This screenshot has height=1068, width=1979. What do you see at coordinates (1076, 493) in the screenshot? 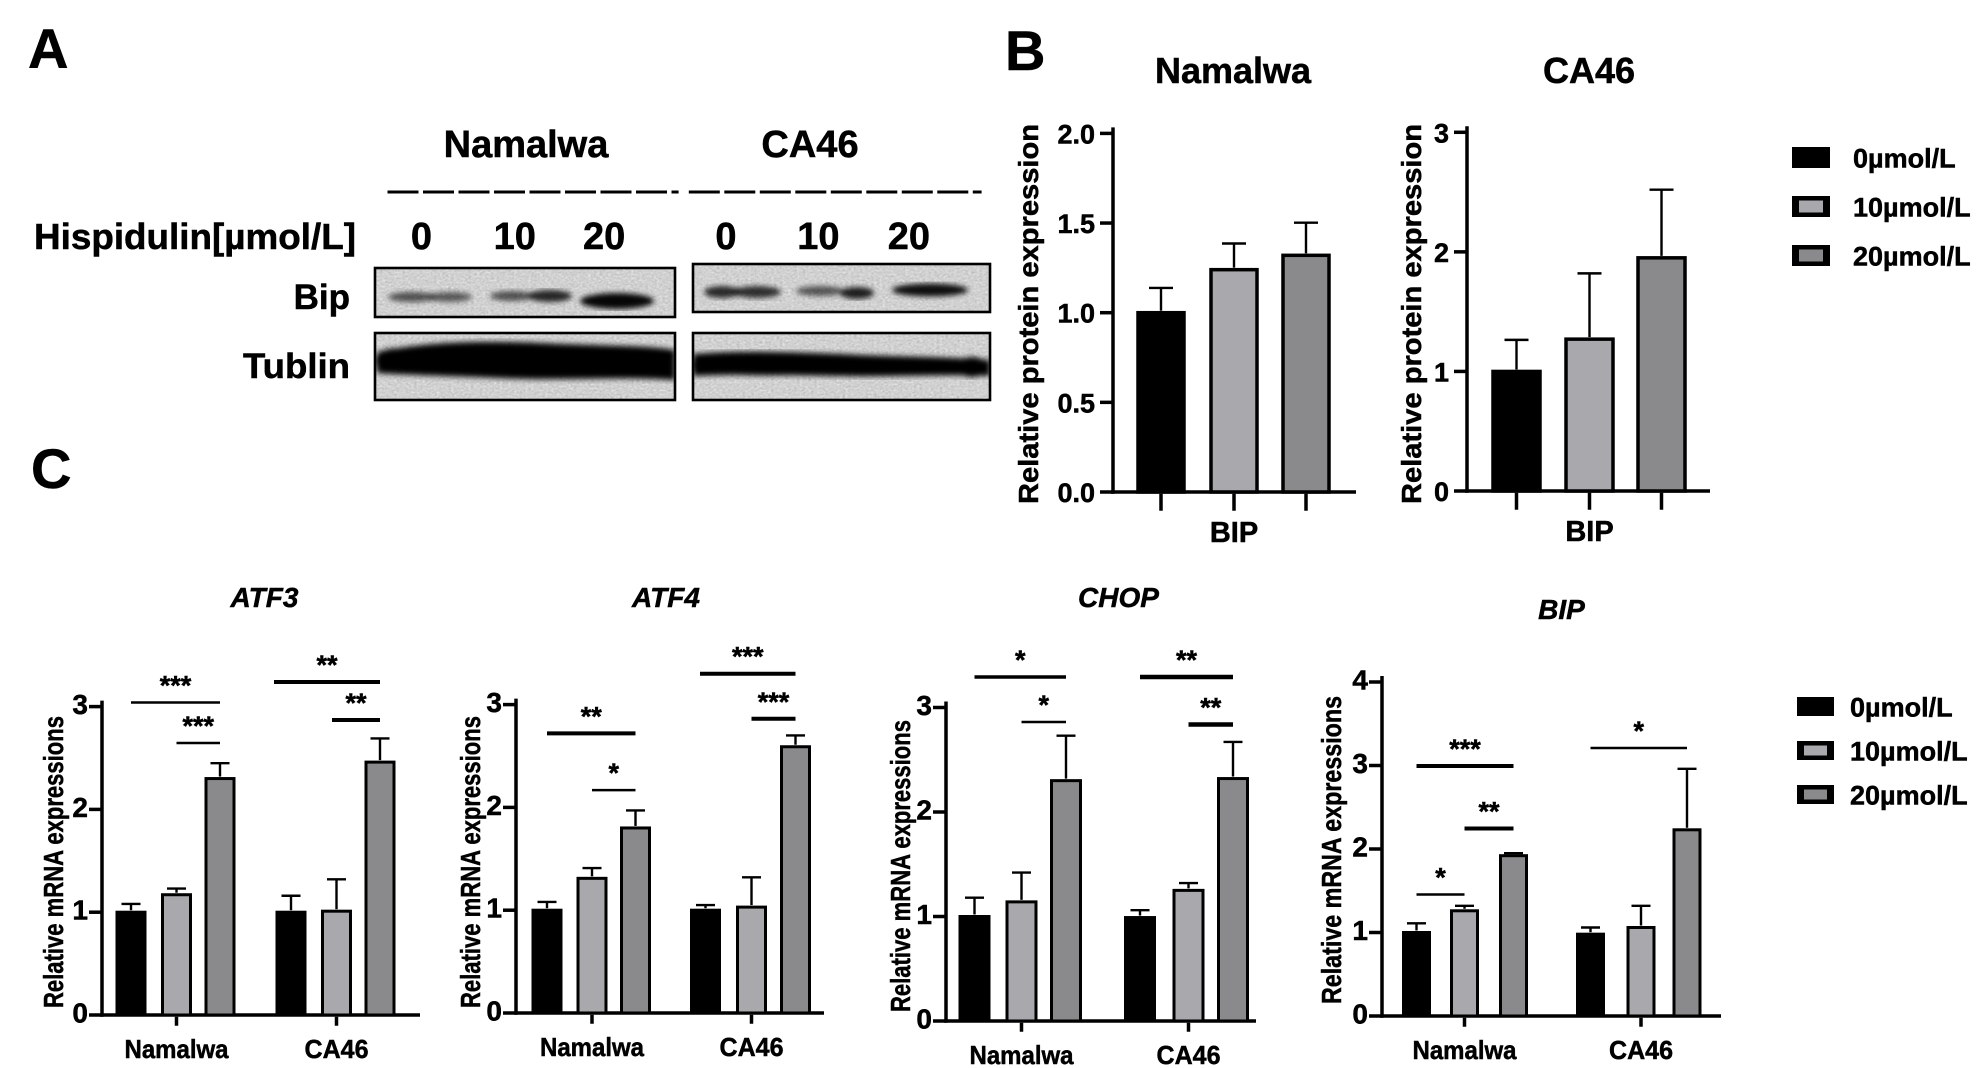
I see `svg-text: 0.0` at bounding box center [1076, 493].